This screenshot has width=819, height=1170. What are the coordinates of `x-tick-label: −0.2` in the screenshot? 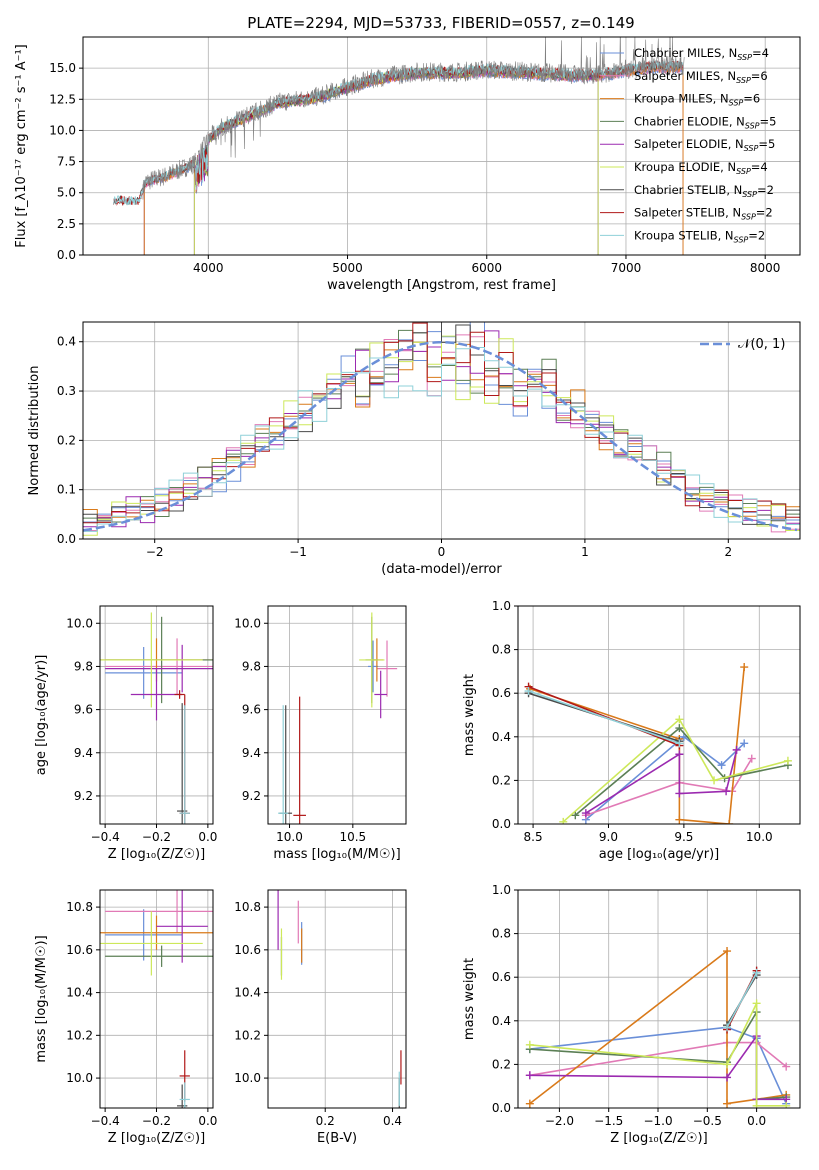 It's located at (156, 837).